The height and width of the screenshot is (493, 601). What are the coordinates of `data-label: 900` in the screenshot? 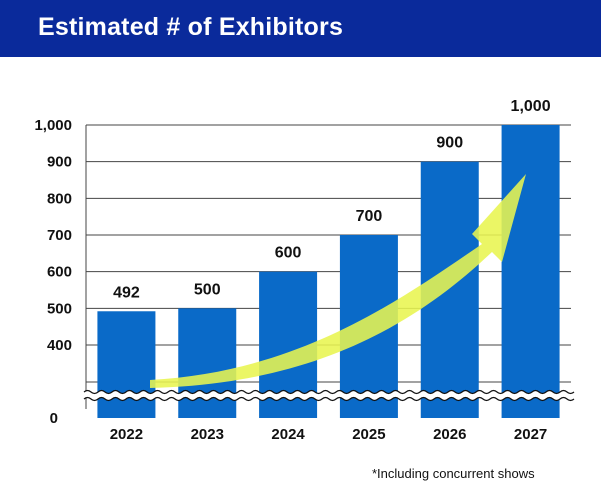 It's located at (449, 143).